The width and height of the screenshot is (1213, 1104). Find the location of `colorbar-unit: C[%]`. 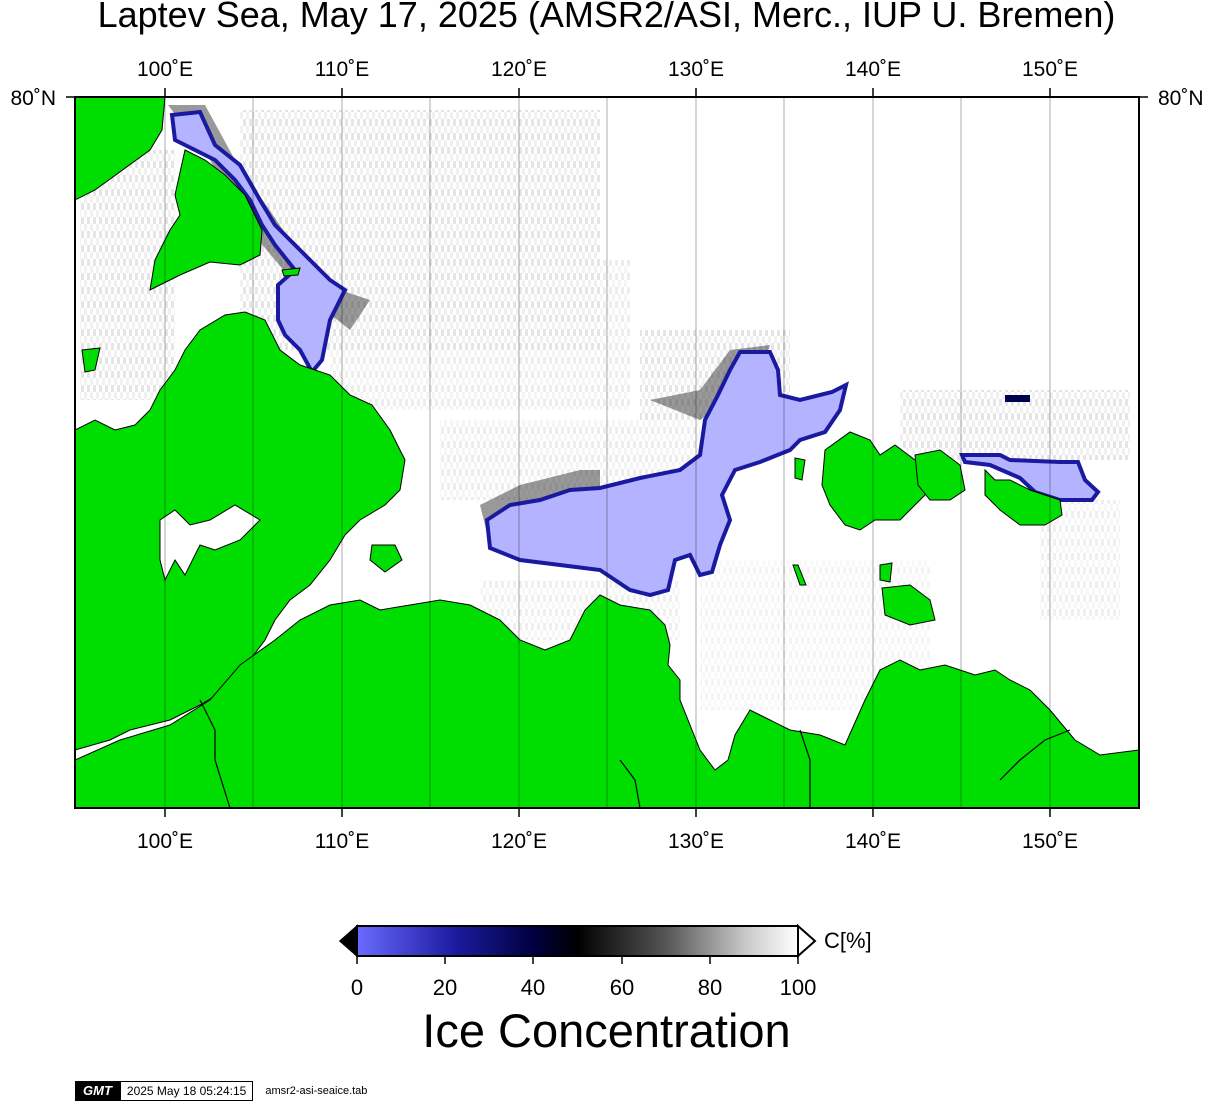

colorbar-unit: C[%] is located at coordinates (848, 940).